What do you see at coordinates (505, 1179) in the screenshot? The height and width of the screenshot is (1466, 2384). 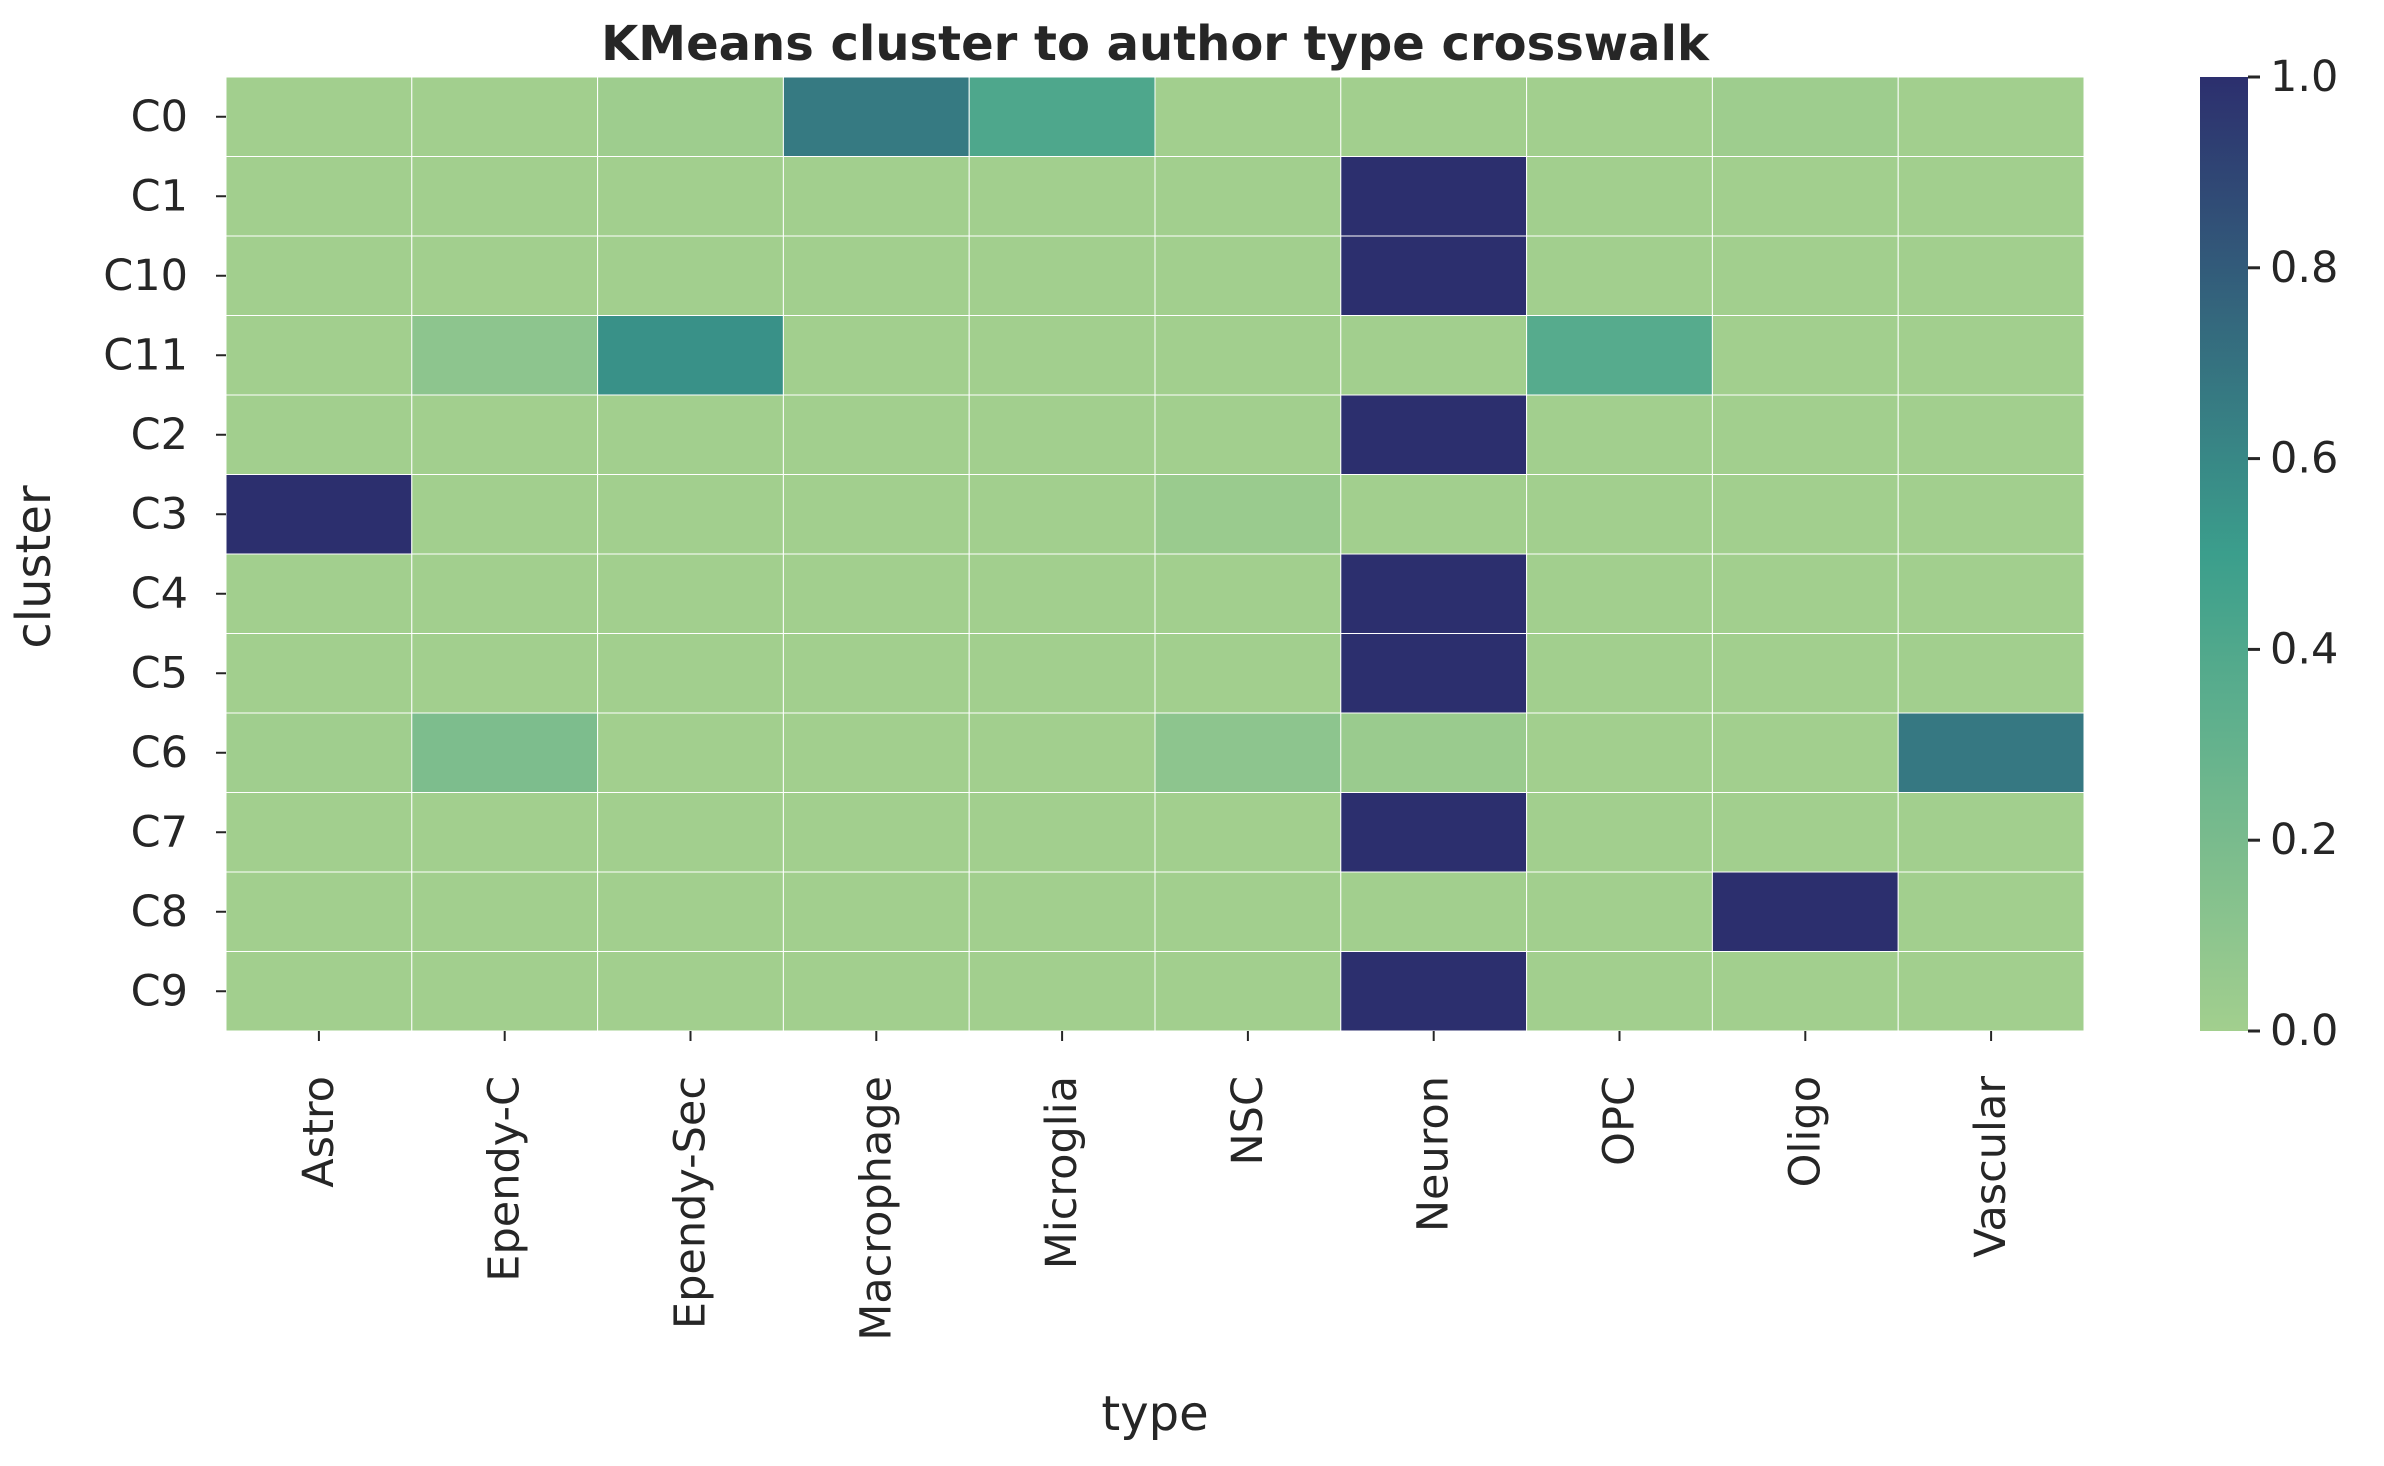 I see `x-tick-label: Ependy-C` at bounding box center [505, 1179].